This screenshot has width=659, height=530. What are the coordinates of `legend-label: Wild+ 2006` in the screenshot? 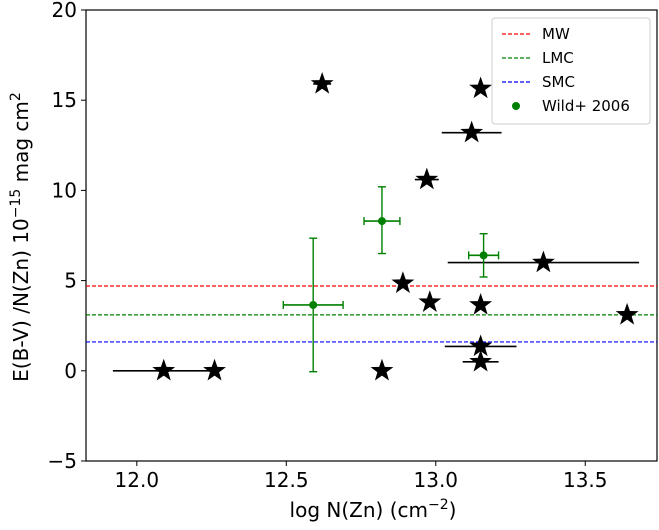 It's located at (586, 106).